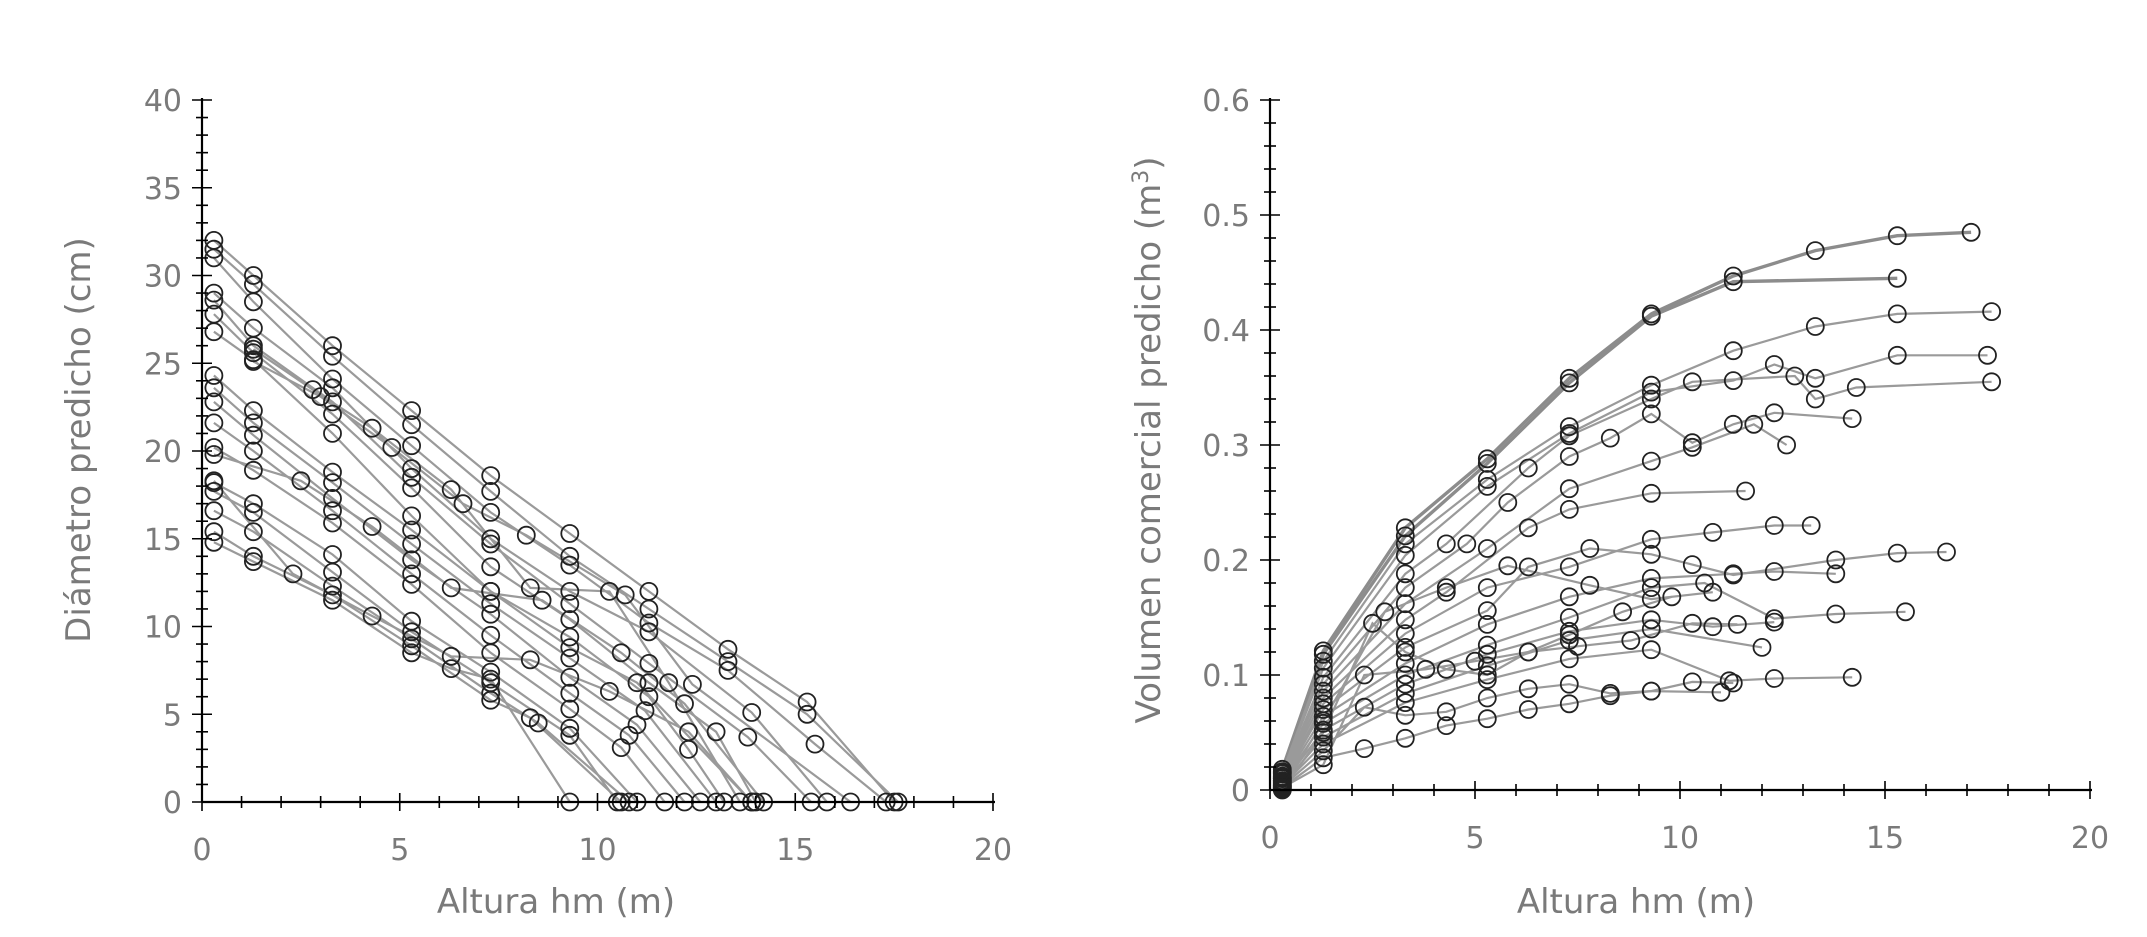 The image size is (2147, 937). I want to click on left-x-tick-label: 15, so click(795, 850).